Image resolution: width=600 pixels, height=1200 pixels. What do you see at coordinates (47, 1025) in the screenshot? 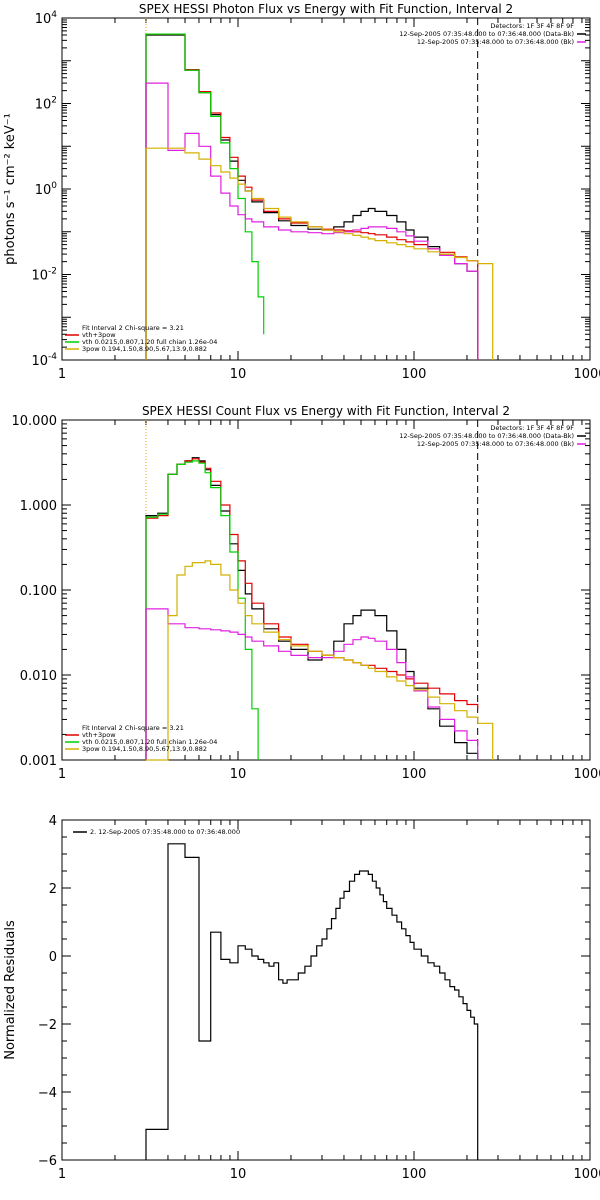
I see `y-tick-label: −2` at bounding box center [47, 1025].